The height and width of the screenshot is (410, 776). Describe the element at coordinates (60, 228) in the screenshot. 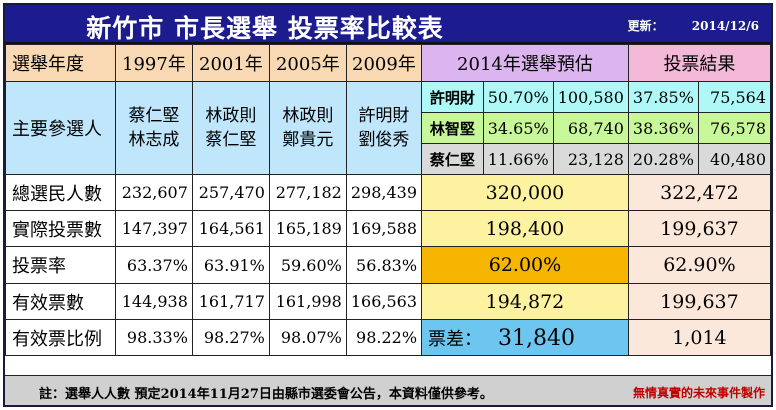

I see `row-label: 實際投票數` at that location.